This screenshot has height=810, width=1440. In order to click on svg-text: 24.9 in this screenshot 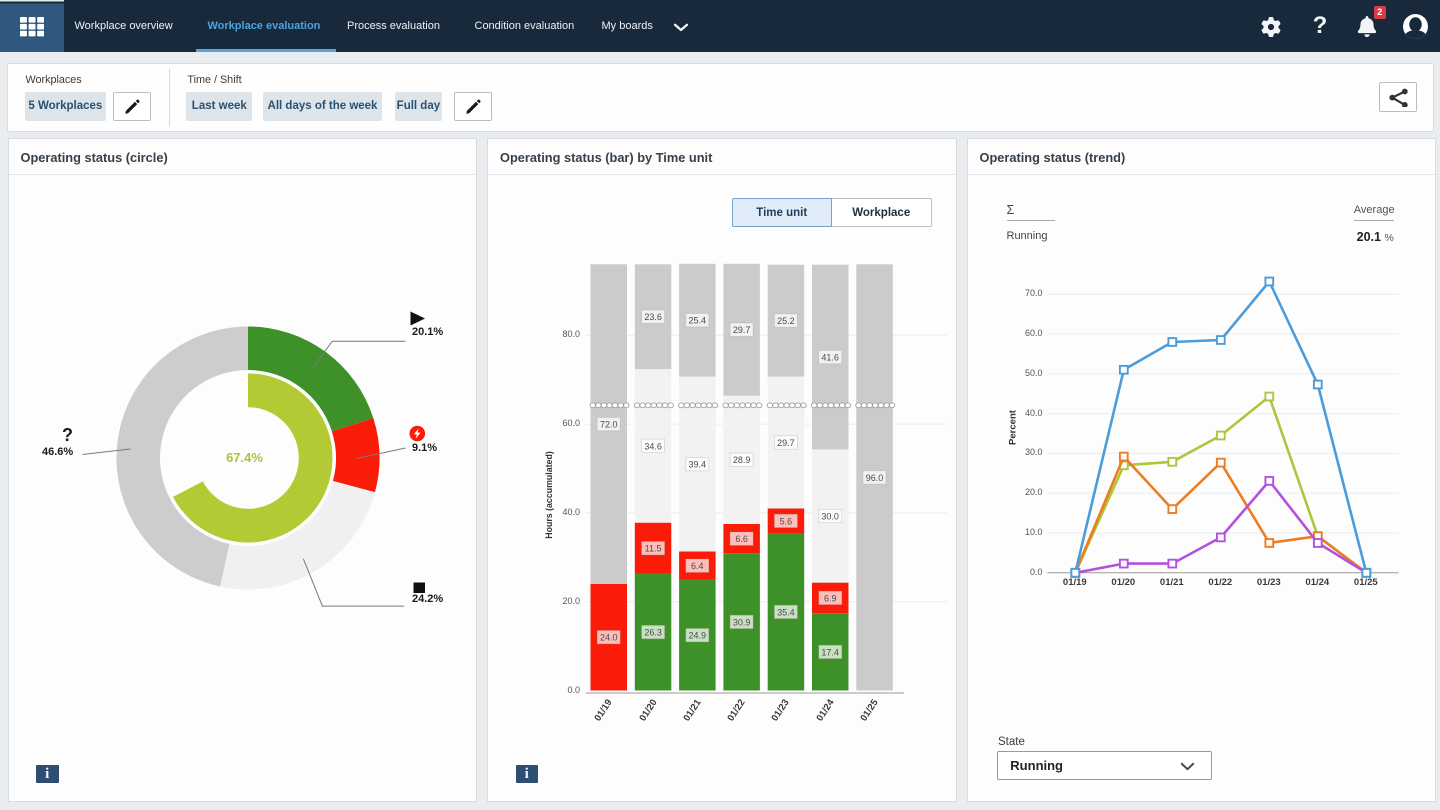, I will do `click(698, 635)`.